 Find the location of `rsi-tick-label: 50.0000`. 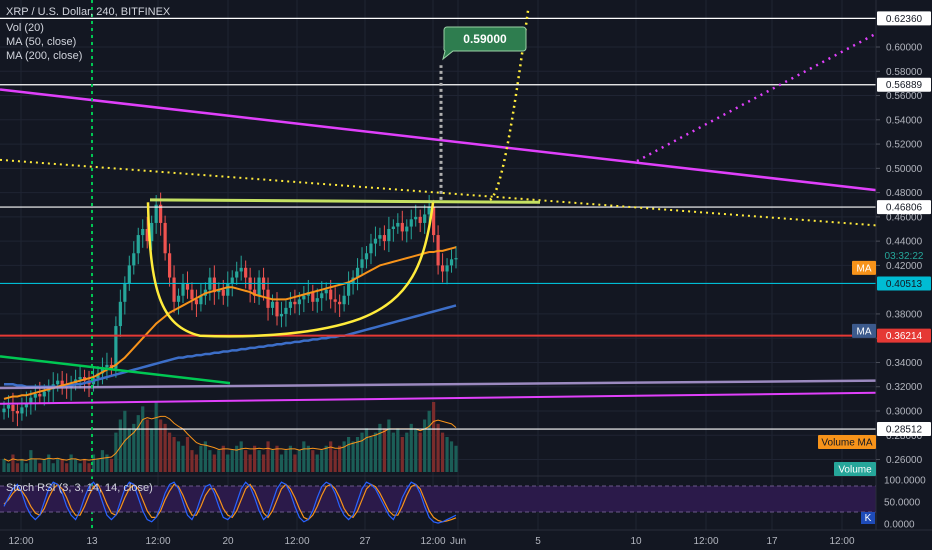

rsi-tick-label: 50.0000 is located at coordinates (902, 503).